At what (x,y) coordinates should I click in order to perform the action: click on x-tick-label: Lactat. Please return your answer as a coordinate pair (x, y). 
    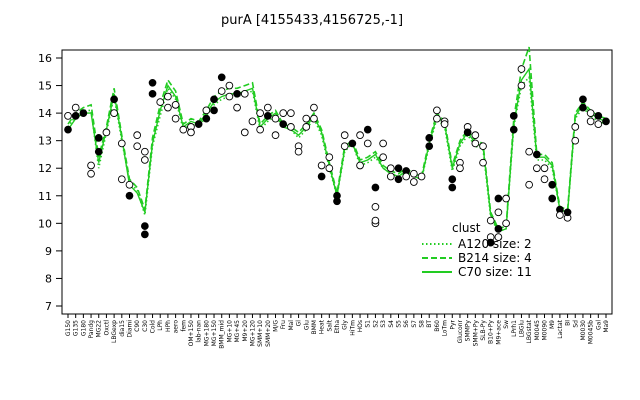
    Looking at the image, I should click on (560, 328).